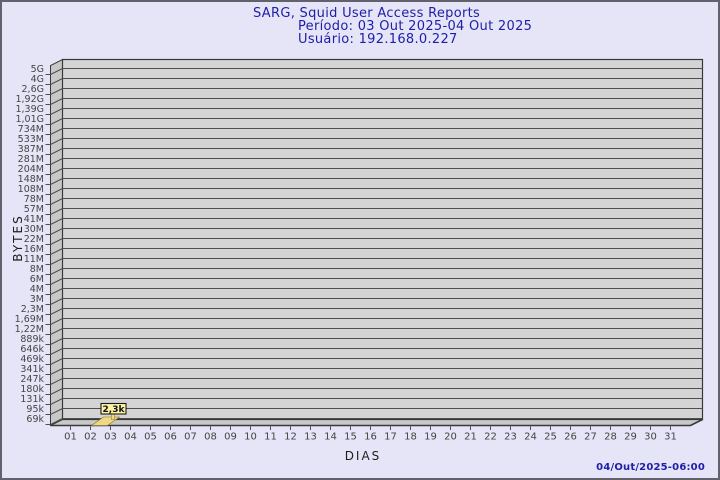 Image resolution: width=720 pixels, height=480 pixels. What do you see at coordinates (150, 437) in the screenshot?
I see `x-tick-label: 05` at bounding box center [150, 437].